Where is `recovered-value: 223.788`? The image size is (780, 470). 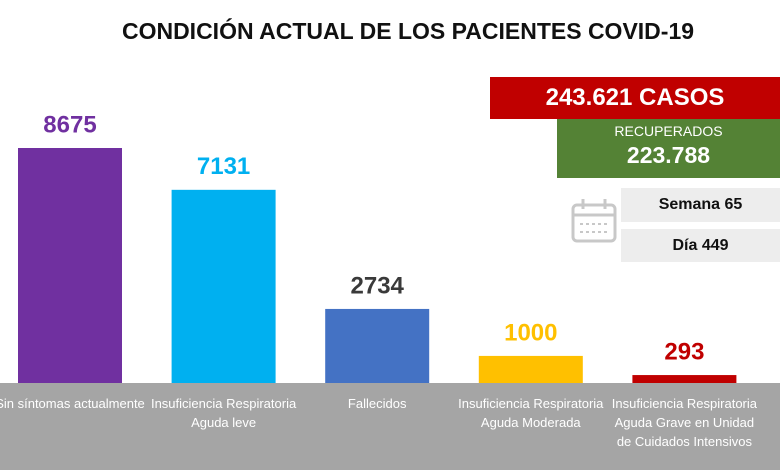 recovered-value: 223.788 is located at coordinates (668, 155).